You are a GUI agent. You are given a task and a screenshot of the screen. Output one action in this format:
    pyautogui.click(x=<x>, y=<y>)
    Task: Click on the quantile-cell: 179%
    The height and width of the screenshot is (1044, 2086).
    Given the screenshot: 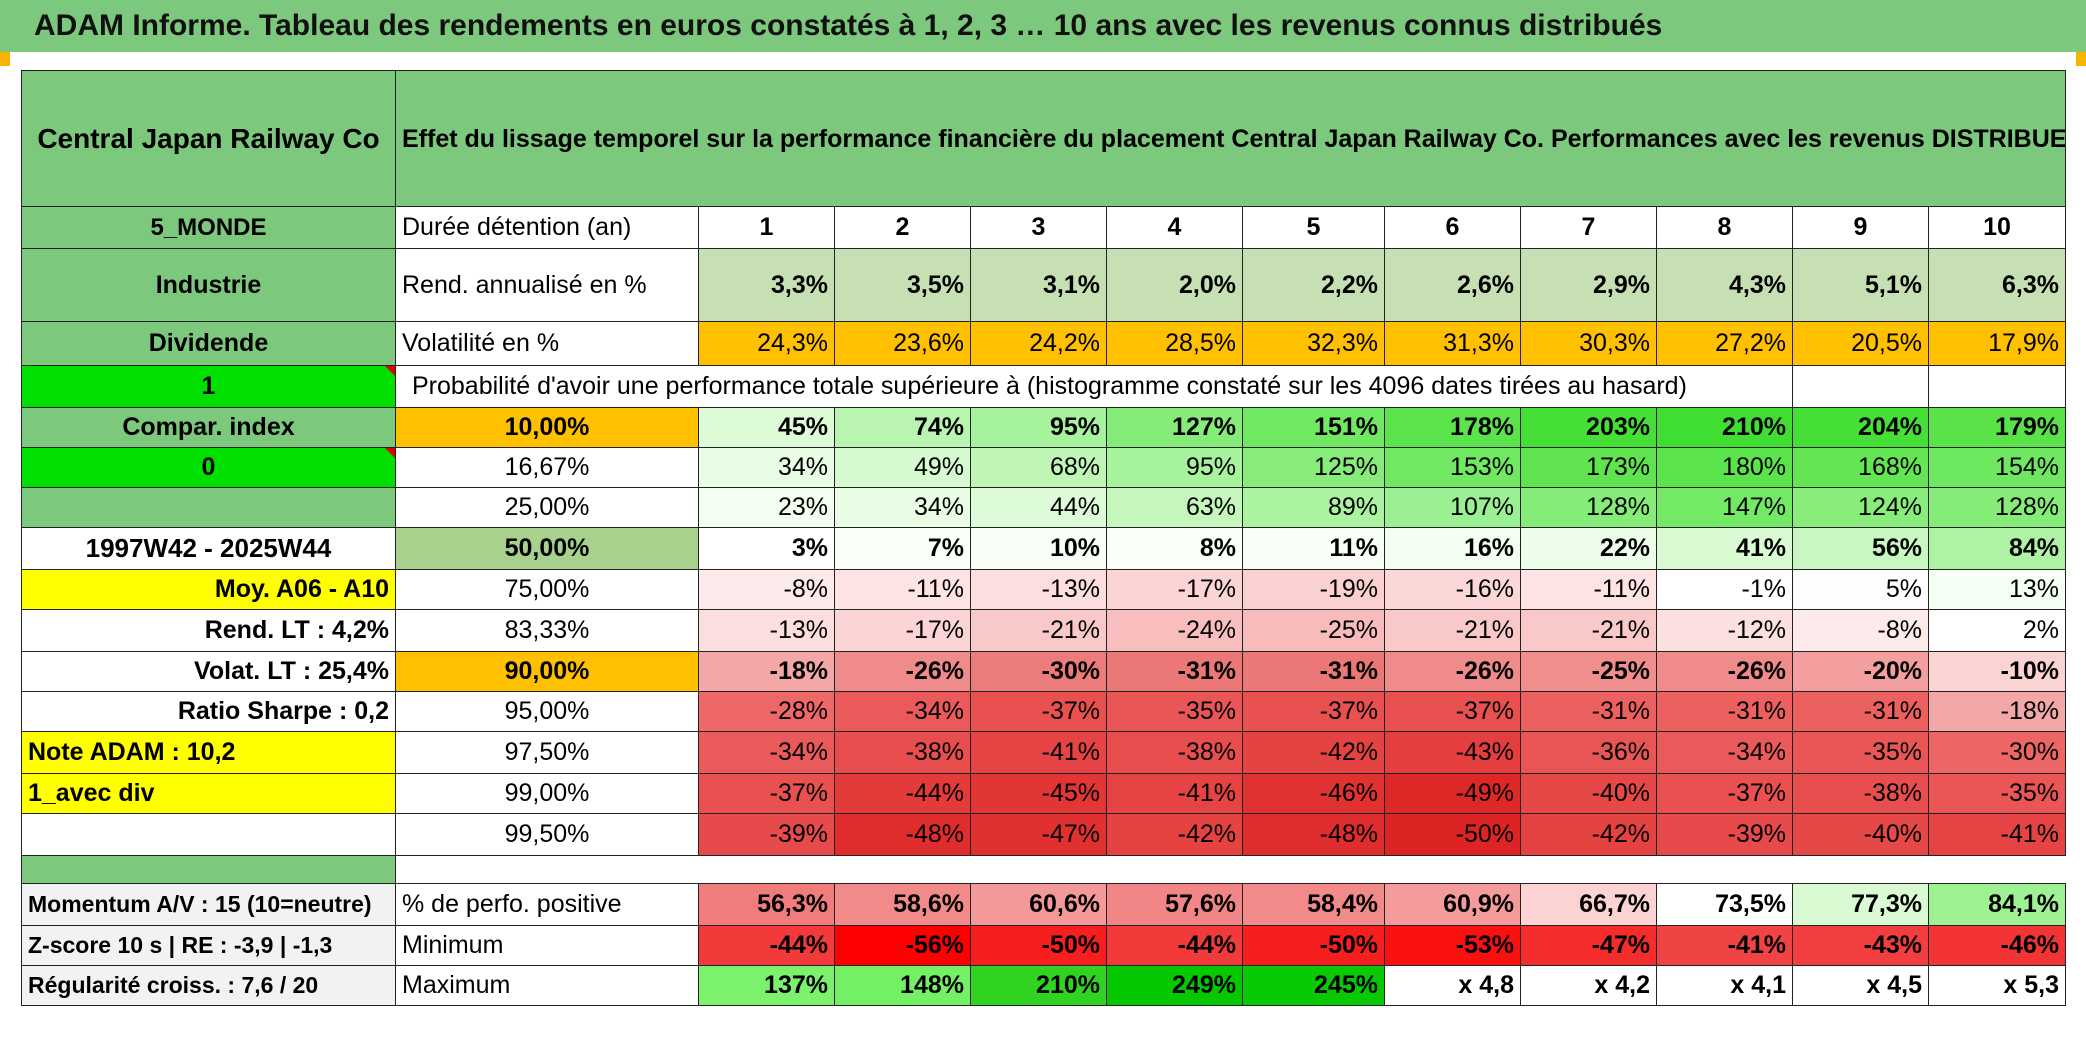 What is the action you would take?
    pyautogui.click(x=1997, y=427)
    